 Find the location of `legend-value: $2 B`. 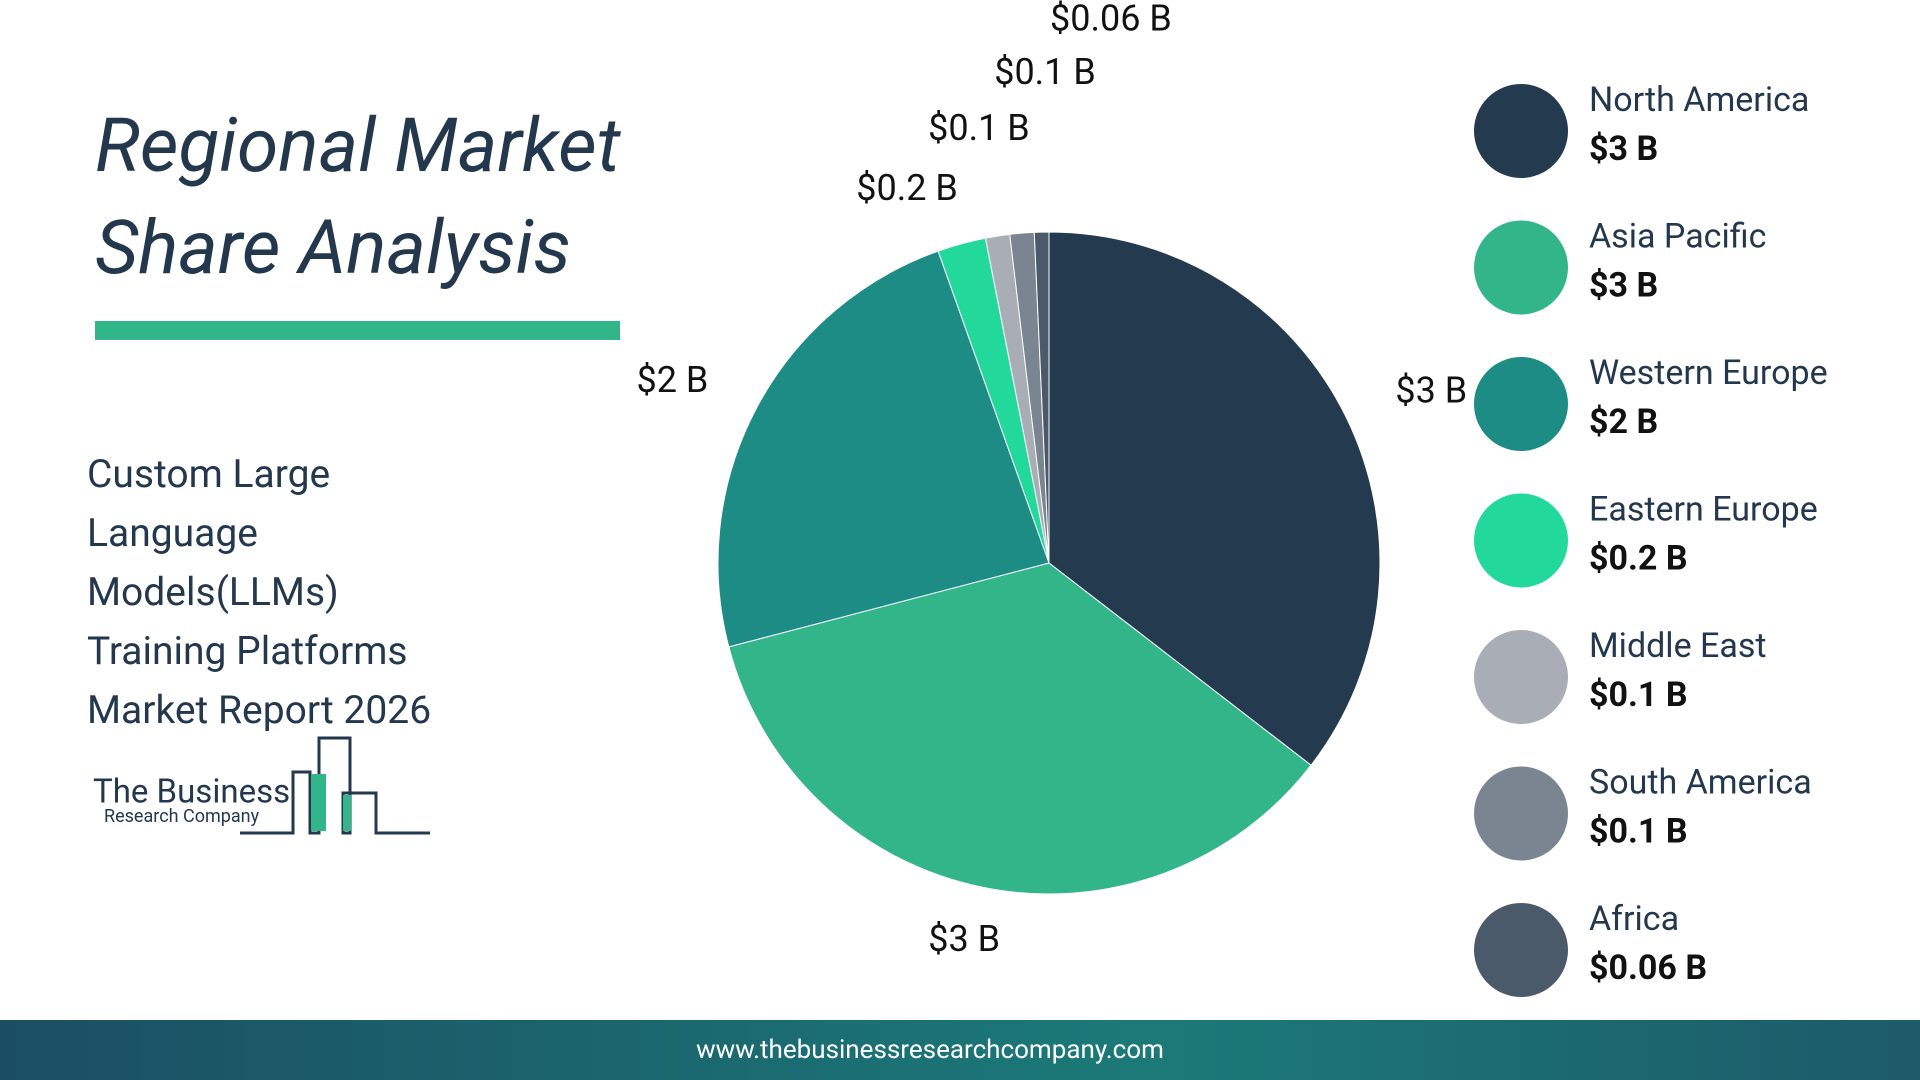

legend-value: $2 B is located at coordinates (1623, 422).